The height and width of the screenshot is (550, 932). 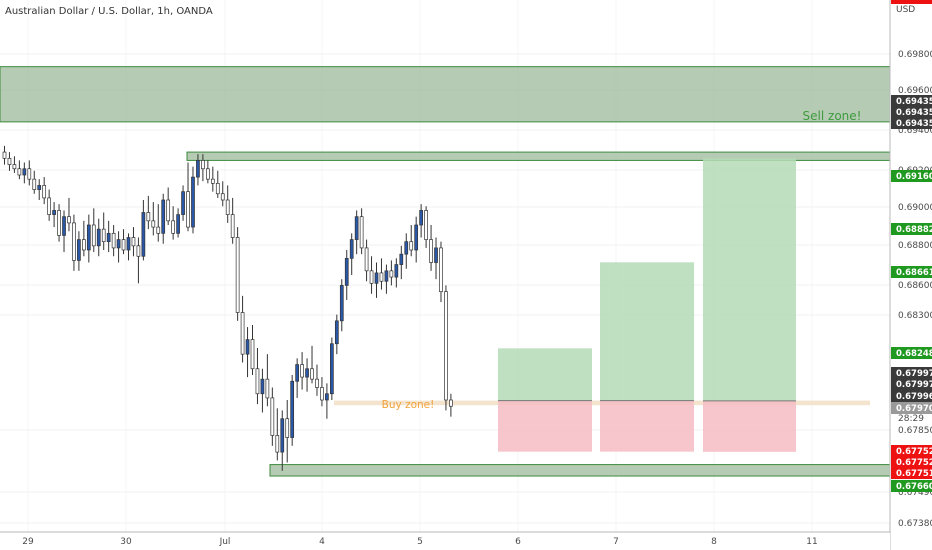 I want to click on support-zone-rect, so click(x=580, y=470).